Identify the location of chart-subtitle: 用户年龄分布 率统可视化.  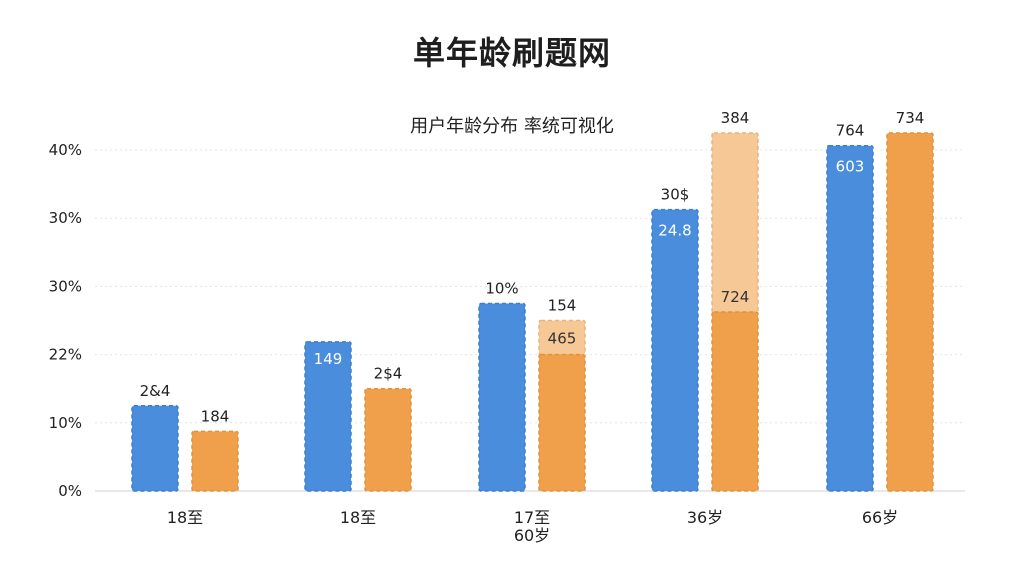
(512, 126).